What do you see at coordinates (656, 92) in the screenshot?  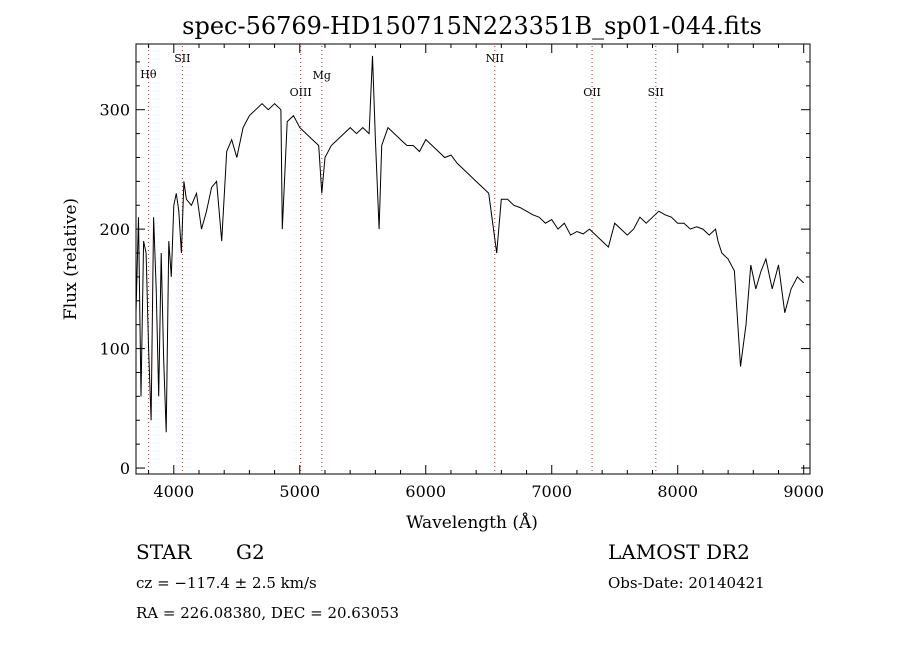 I see `line-label-6: SII` at bounding box center [656, 92].